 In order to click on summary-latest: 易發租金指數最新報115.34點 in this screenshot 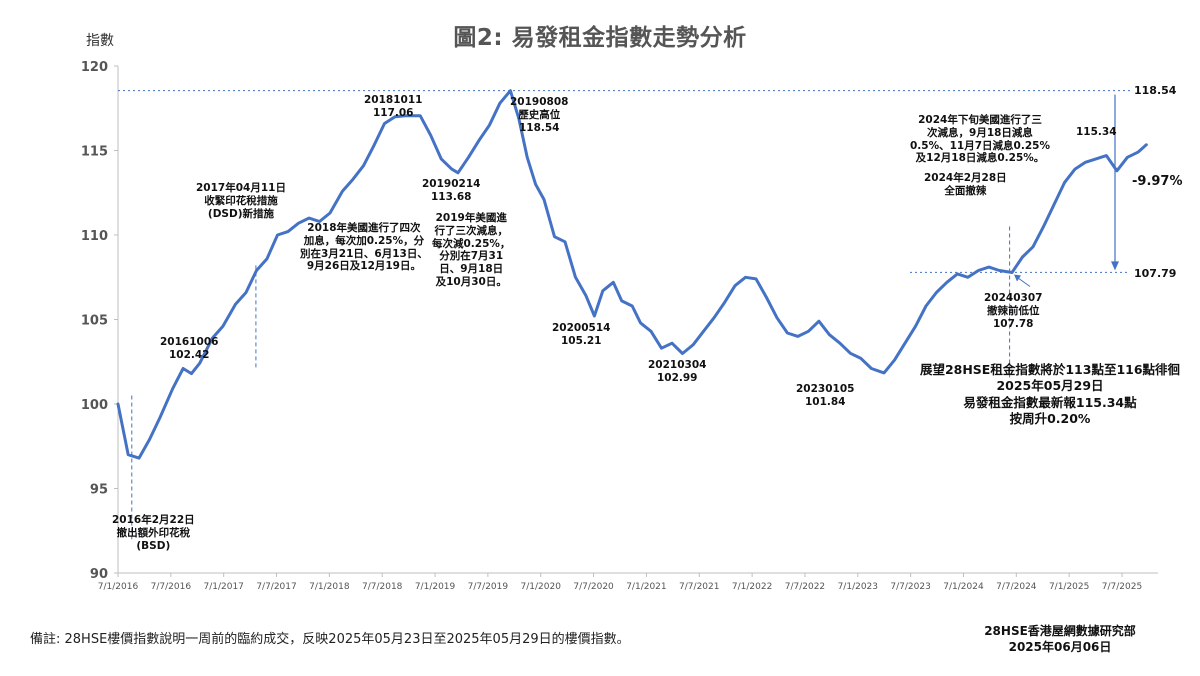, I will do `click(1050, 402)`.